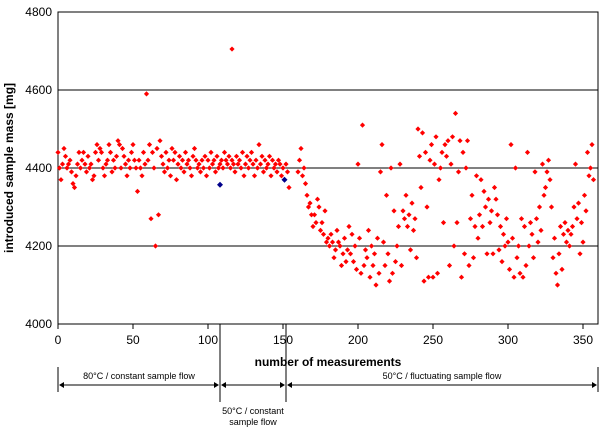 This screenshot has height=431, width=604. I want to click on x-tick-label: 350, so click(583, 340).